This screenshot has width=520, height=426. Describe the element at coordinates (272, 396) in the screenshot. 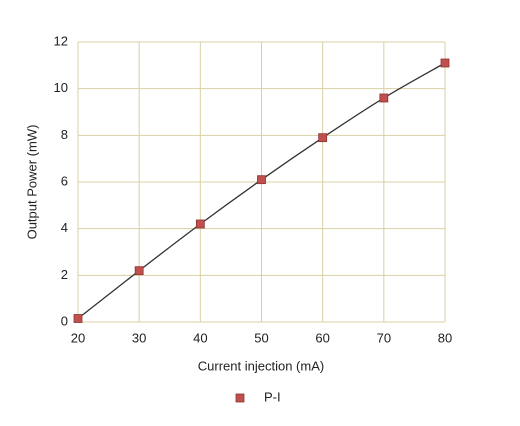

I see `legend-label: P-I` at that location.